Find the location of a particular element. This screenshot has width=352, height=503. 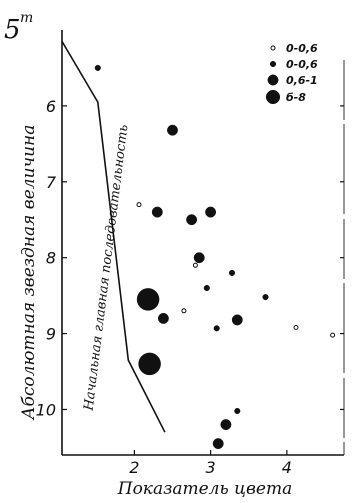

y-tick-label: 8 is located at coordinates (51, 258).